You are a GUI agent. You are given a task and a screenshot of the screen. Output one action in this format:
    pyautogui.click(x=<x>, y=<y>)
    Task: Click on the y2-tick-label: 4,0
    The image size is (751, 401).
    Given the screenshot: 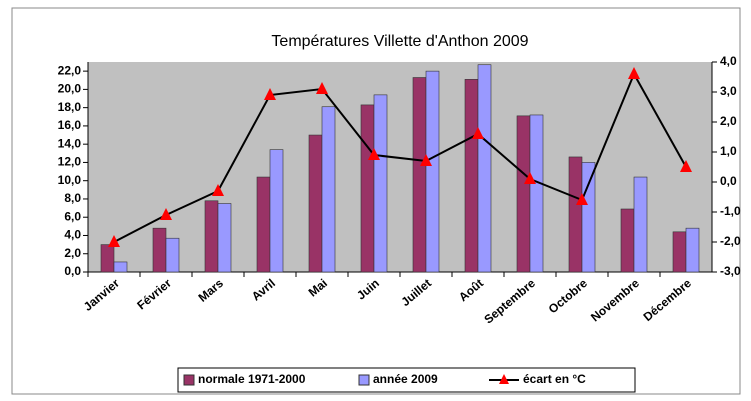 What is the action you would take?
    pyautogui.click(x=728, y=61)
    